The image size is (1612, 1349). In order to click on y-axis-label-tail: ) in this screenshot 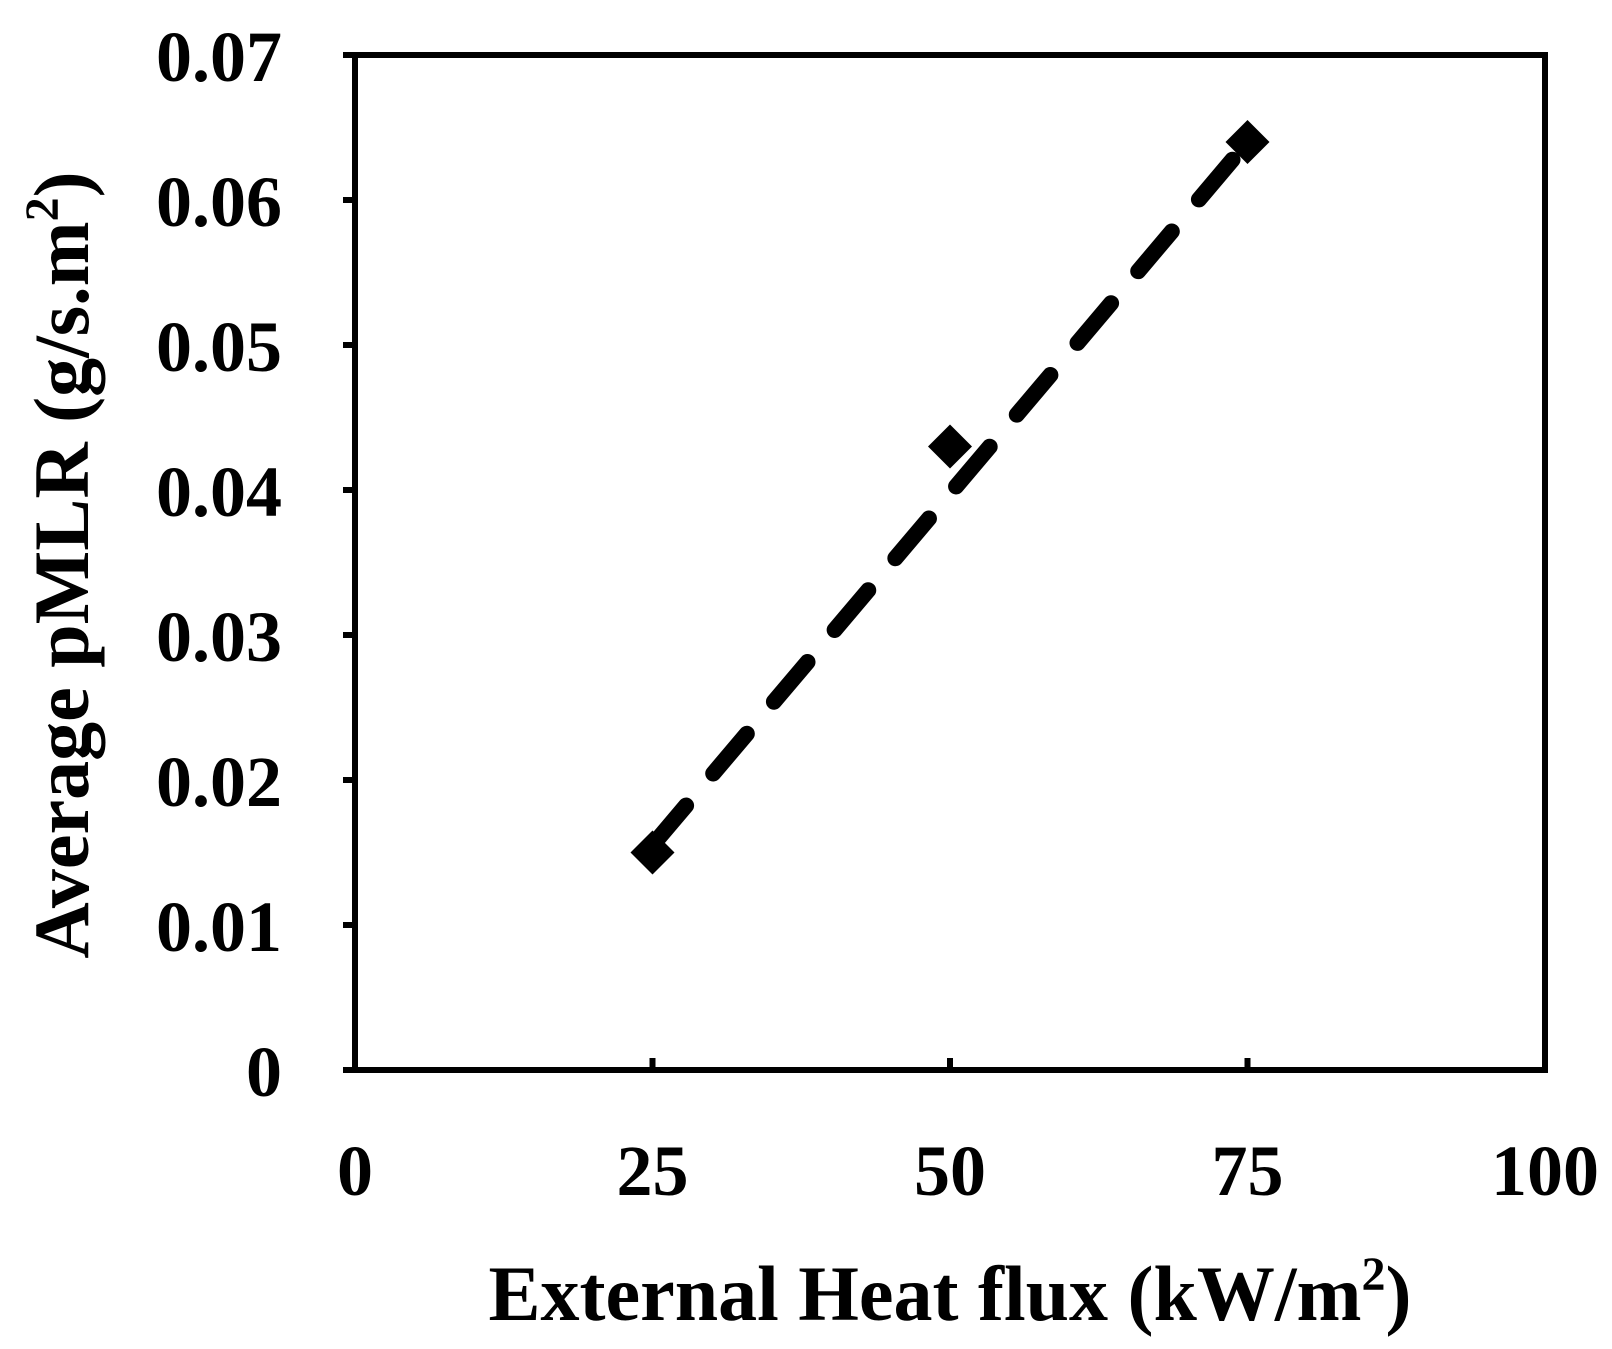, I will do `click(61, 184)`.